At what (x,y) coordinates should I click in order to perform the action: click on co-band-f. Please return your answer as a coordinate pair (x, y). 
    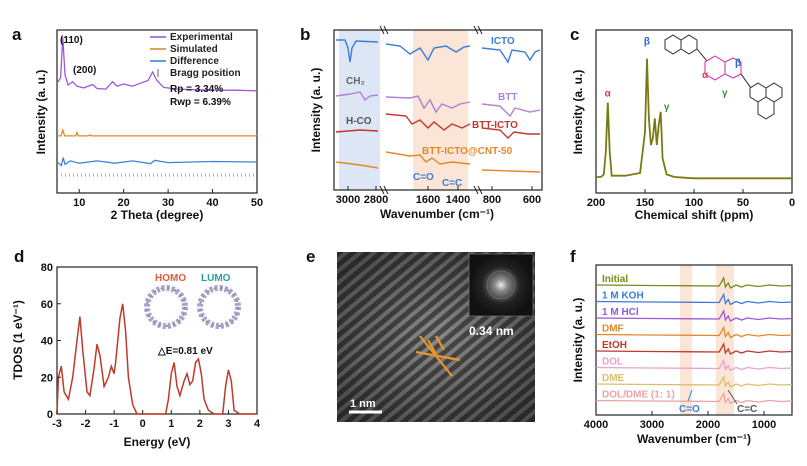
    Looking at the image, I should click on (686, 340).